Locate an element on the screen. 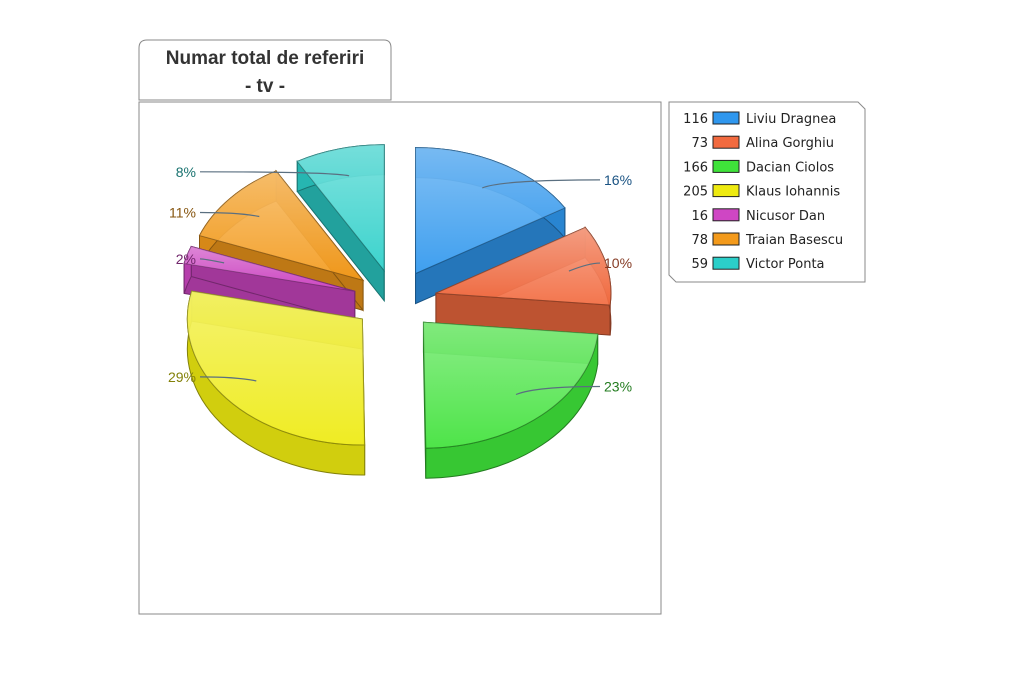  legend-item-traian-basescu: 78 Traian Basescu is located at coordinates (767, 240).